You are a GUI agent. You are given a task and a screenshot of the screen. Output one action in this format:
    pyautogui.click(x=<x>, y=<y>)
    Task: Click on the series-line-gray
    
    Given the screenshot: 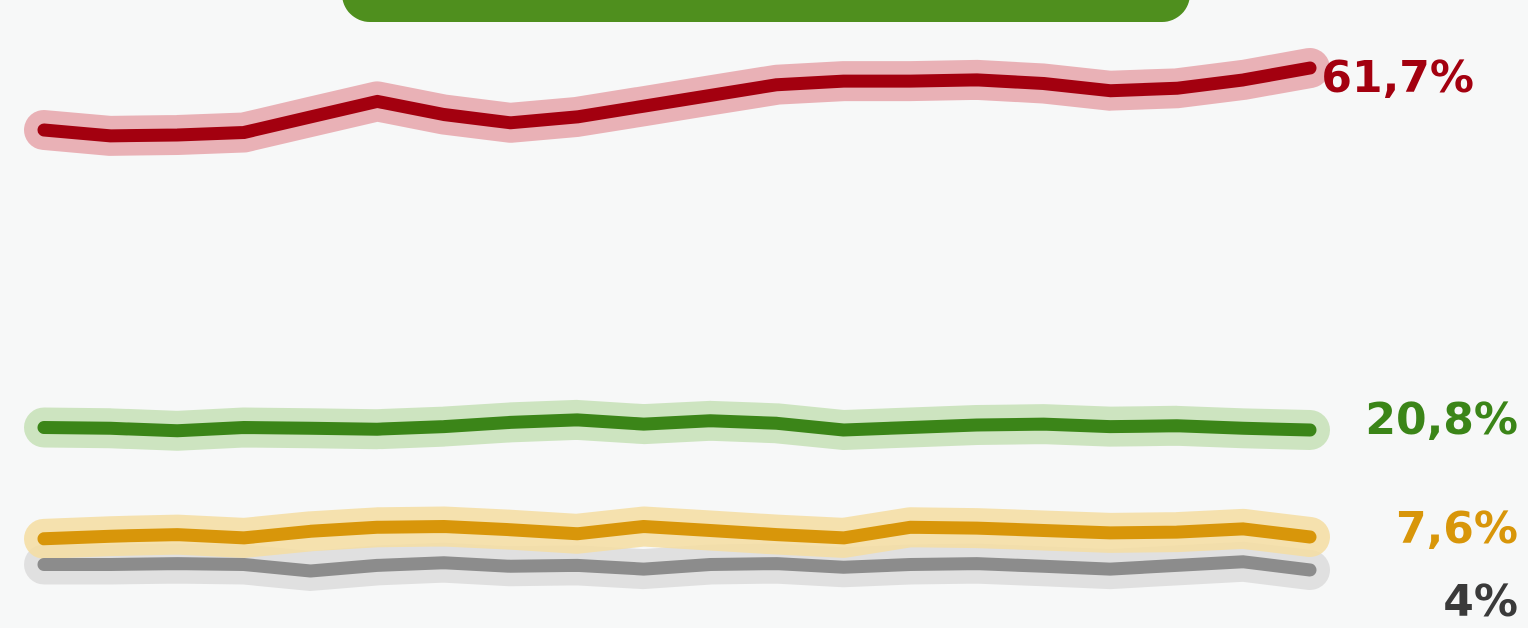 What is the action you would take?
    pyautogui.click(x=677, y=566)
    